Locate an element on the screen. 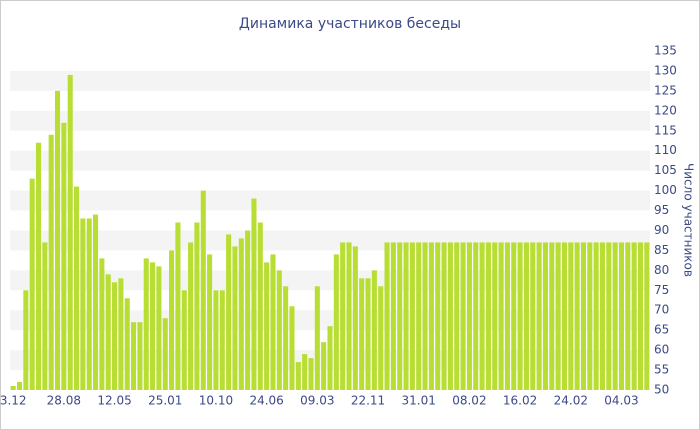 Image resolution: width=700 pixels, height=430 pixels. y-tick-label: 125 is located at coordinates (665, 90).